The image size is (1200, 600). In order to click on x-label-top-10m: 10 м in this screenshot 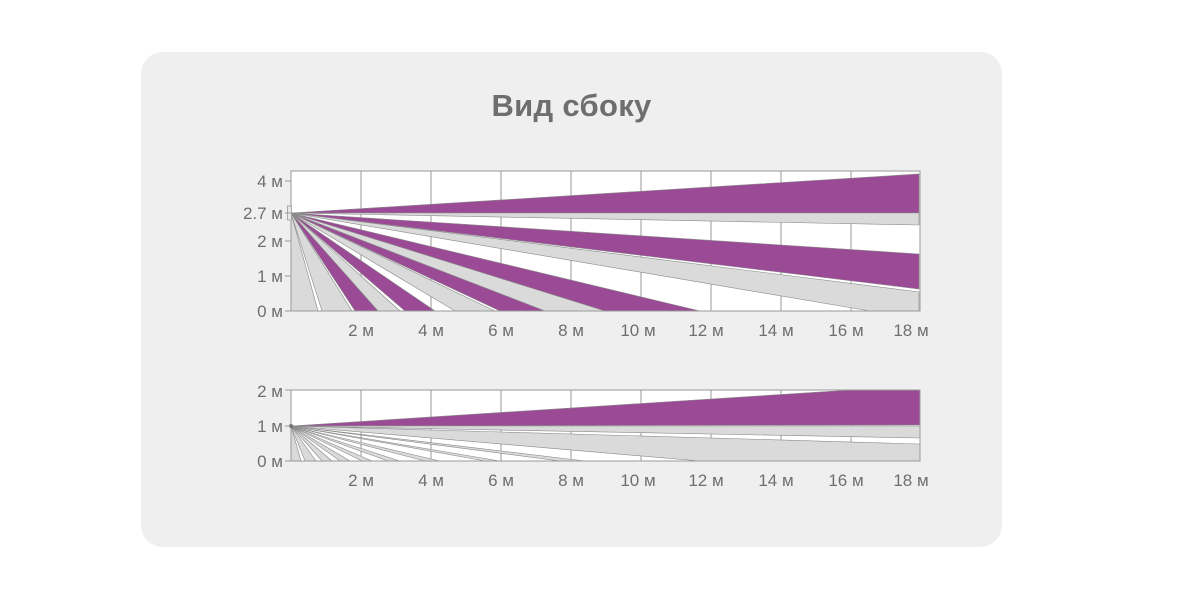, I will do `click(637, 330)`.